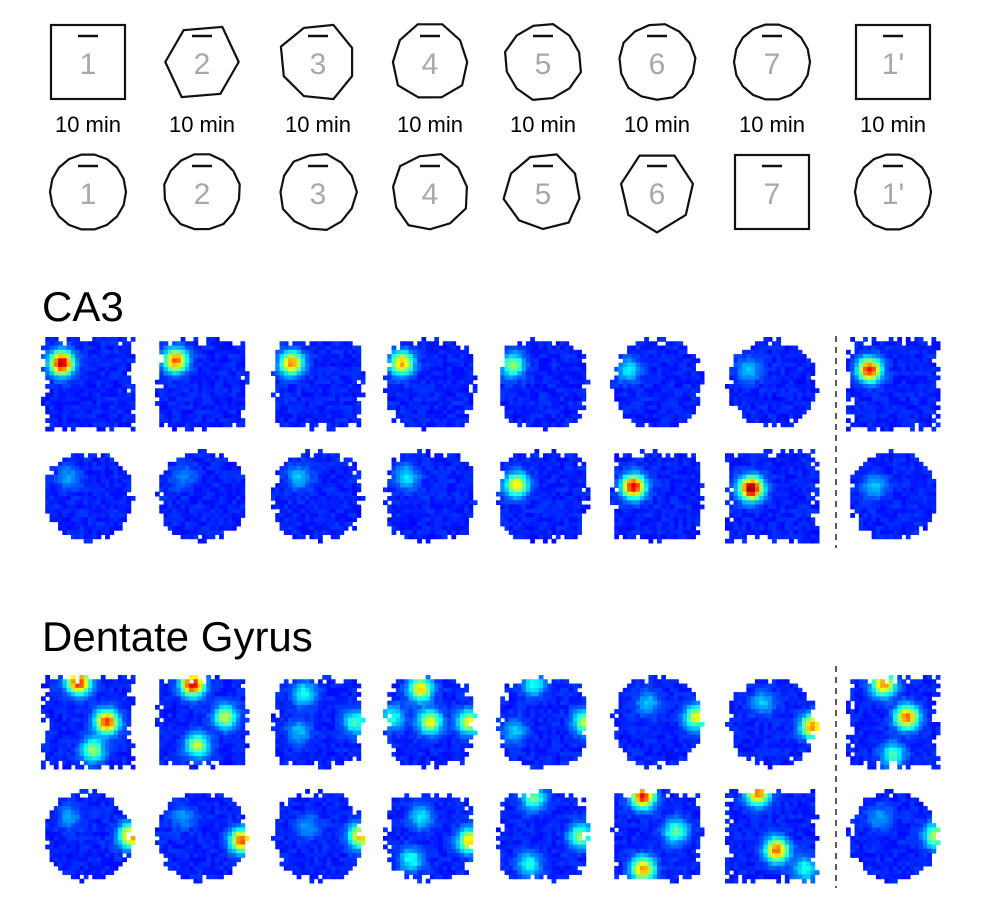 Image resolution: width=981 pixels, height=912 pixels. I want to click on section-title-dentate-gyrus: Dentate Gyrus, so click(177, 636).